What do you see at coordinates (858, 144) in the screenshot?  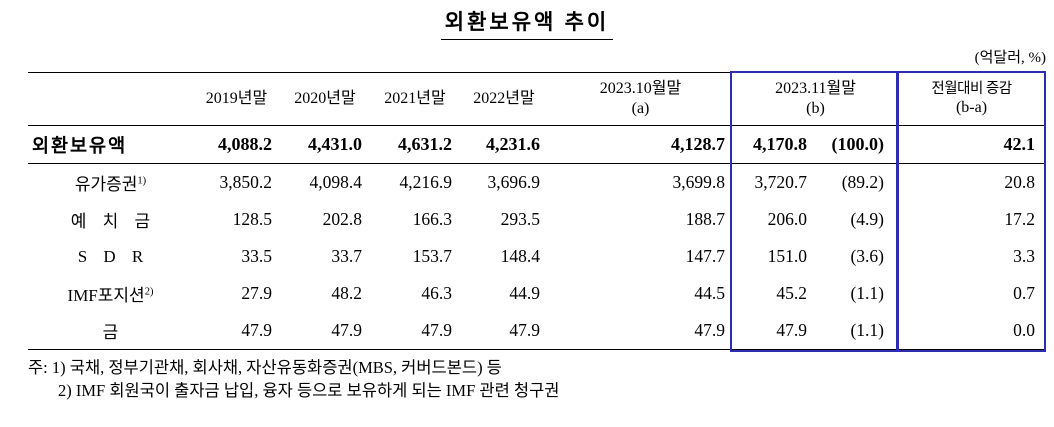 I see `cell-nov-share: (100.0)` at bounding box center [858, 144].